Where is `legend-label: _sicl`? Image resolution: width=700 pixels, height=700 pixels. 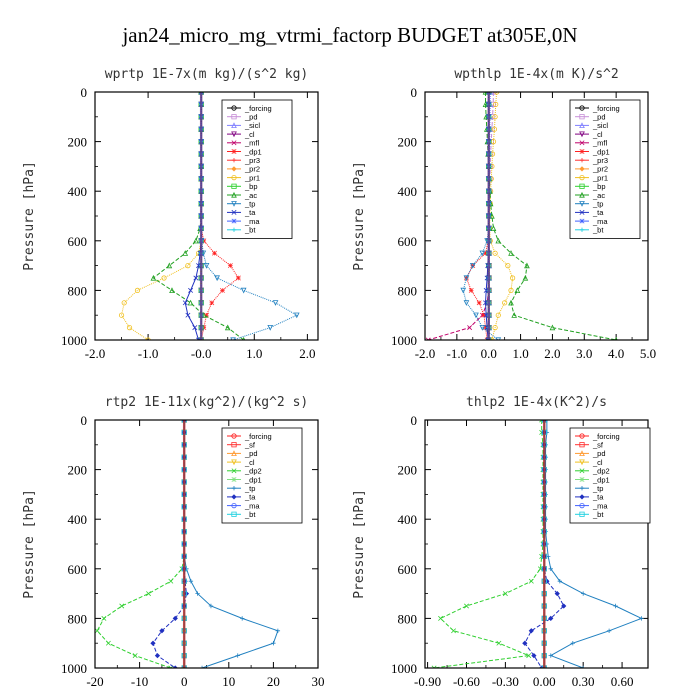
legend-label: _sicl is located at coordinates (252, 125).